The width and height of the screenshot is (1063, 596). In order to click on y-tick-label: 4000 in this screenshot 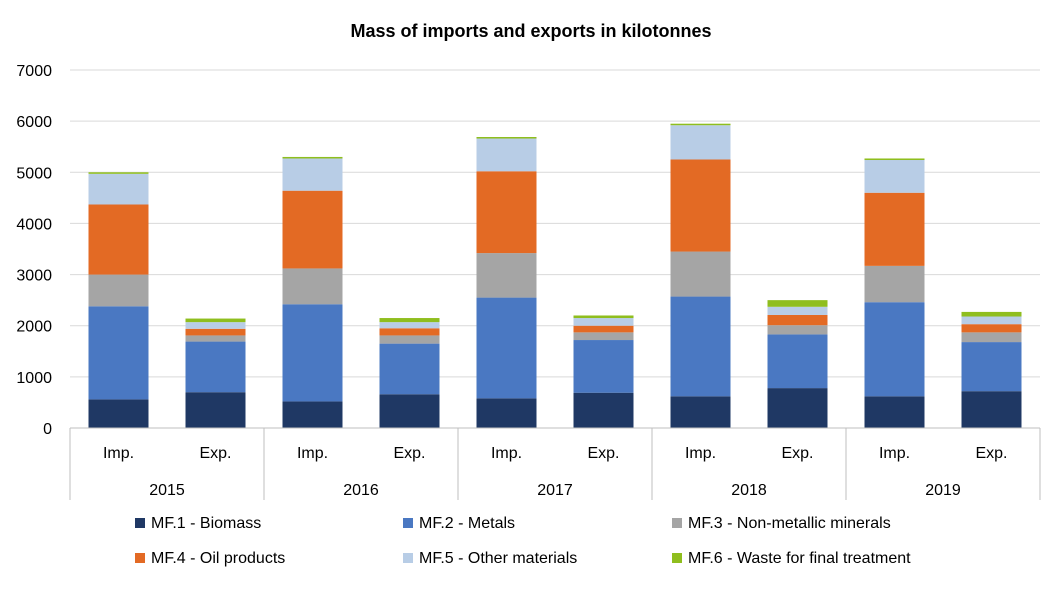, I will do `click(34, 224)`.